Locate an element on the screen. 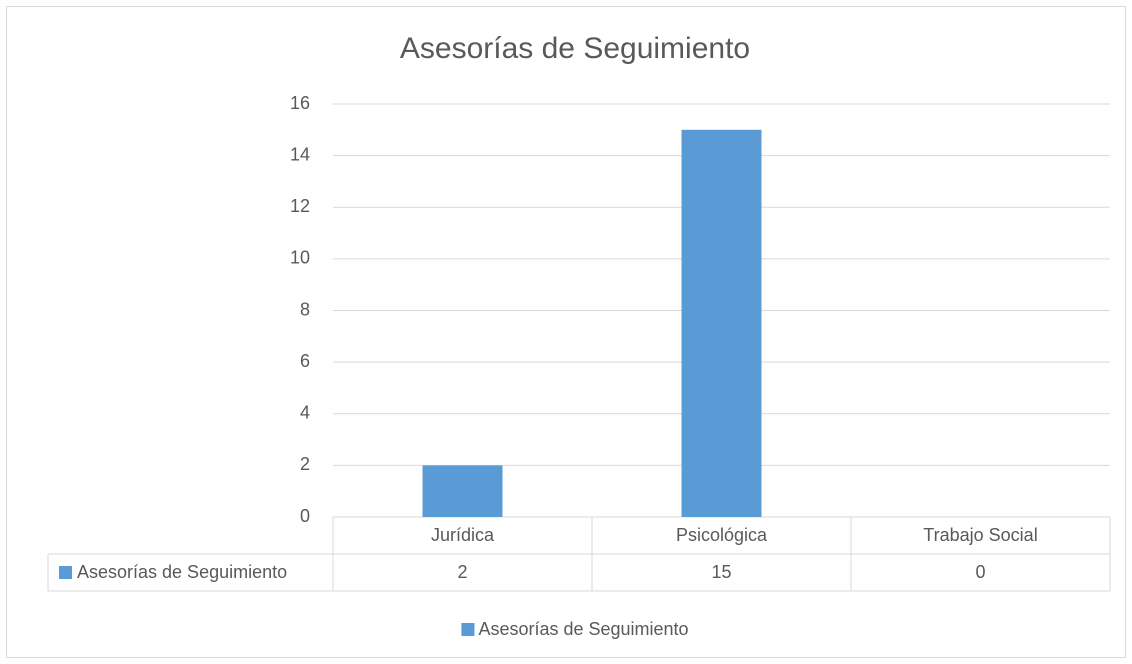 The width and height of the screenshot is (1132, 664). y-tick-label: 6 is located at coordinates (305, 361).